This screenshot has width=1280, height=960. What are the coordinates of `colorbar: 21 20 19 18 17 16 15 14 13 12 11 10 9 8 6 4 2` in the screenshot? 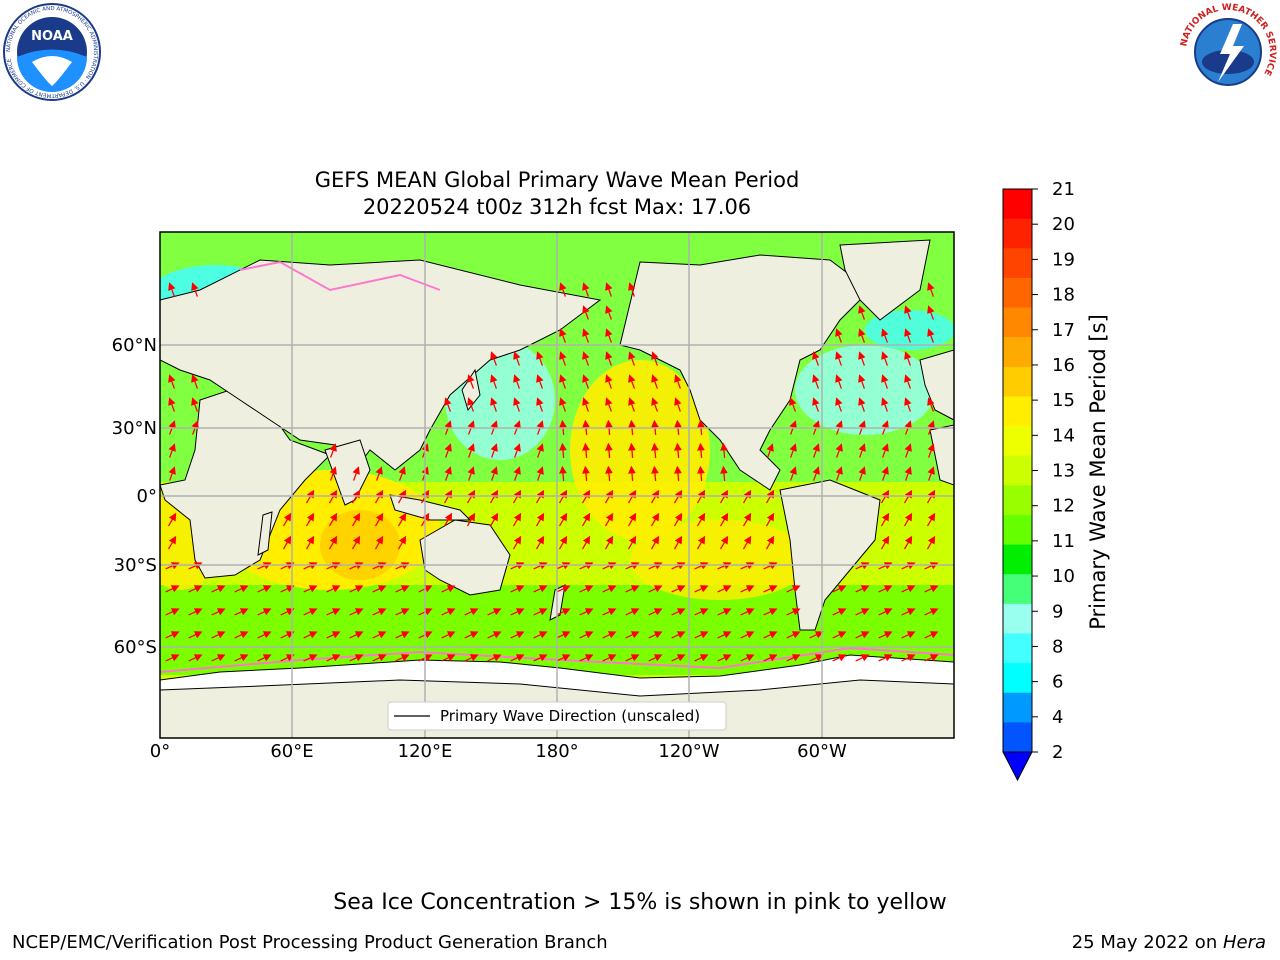 It's located at (1038, 480).